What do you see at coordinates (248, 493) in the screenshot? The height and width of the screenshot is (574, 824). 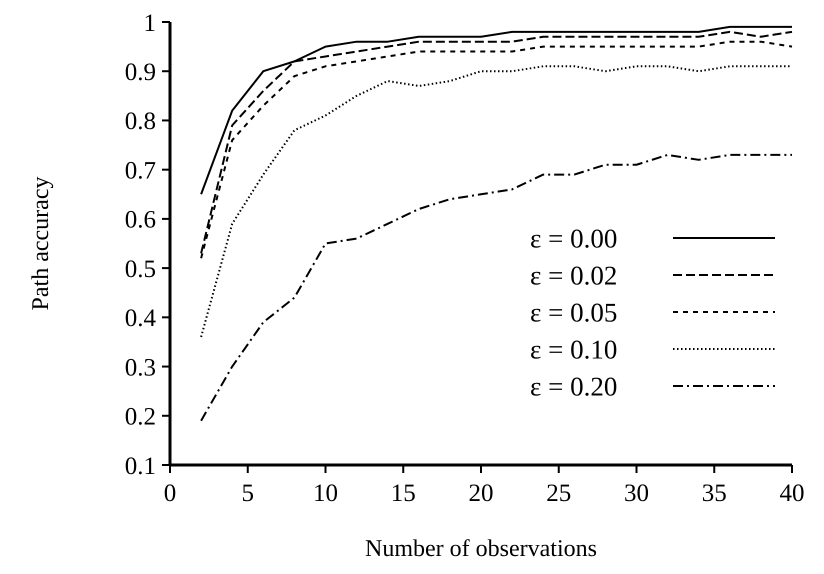 I see `x-tick-label: 5` at bounding box center [248, 493].